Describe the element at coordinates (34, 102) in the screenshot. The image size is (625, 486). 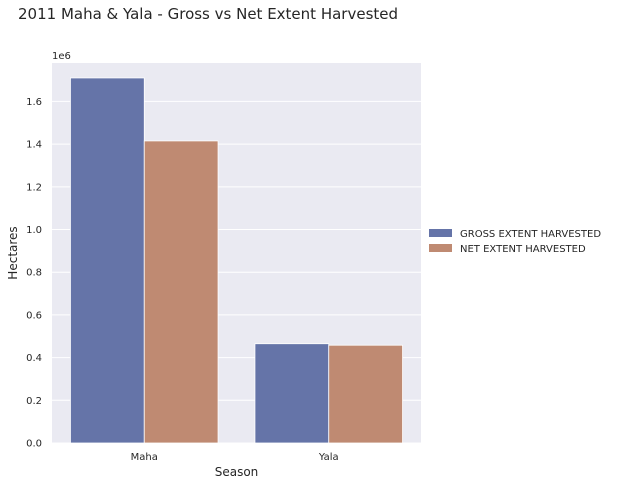
I see `y-tick-label: 1.6` at that location.